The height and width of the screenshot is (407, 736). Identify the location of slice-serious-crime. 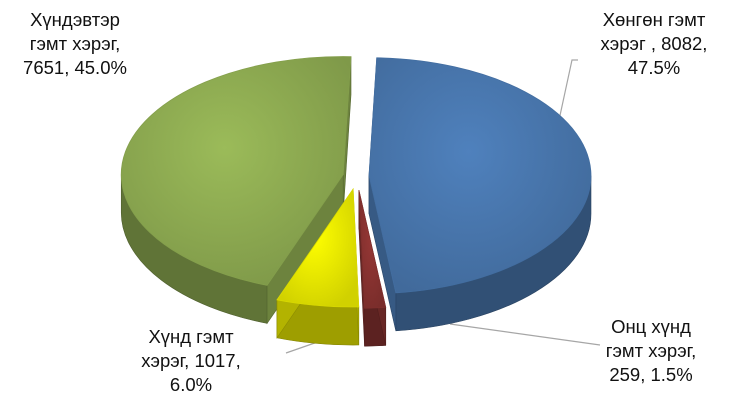
(318, 266).